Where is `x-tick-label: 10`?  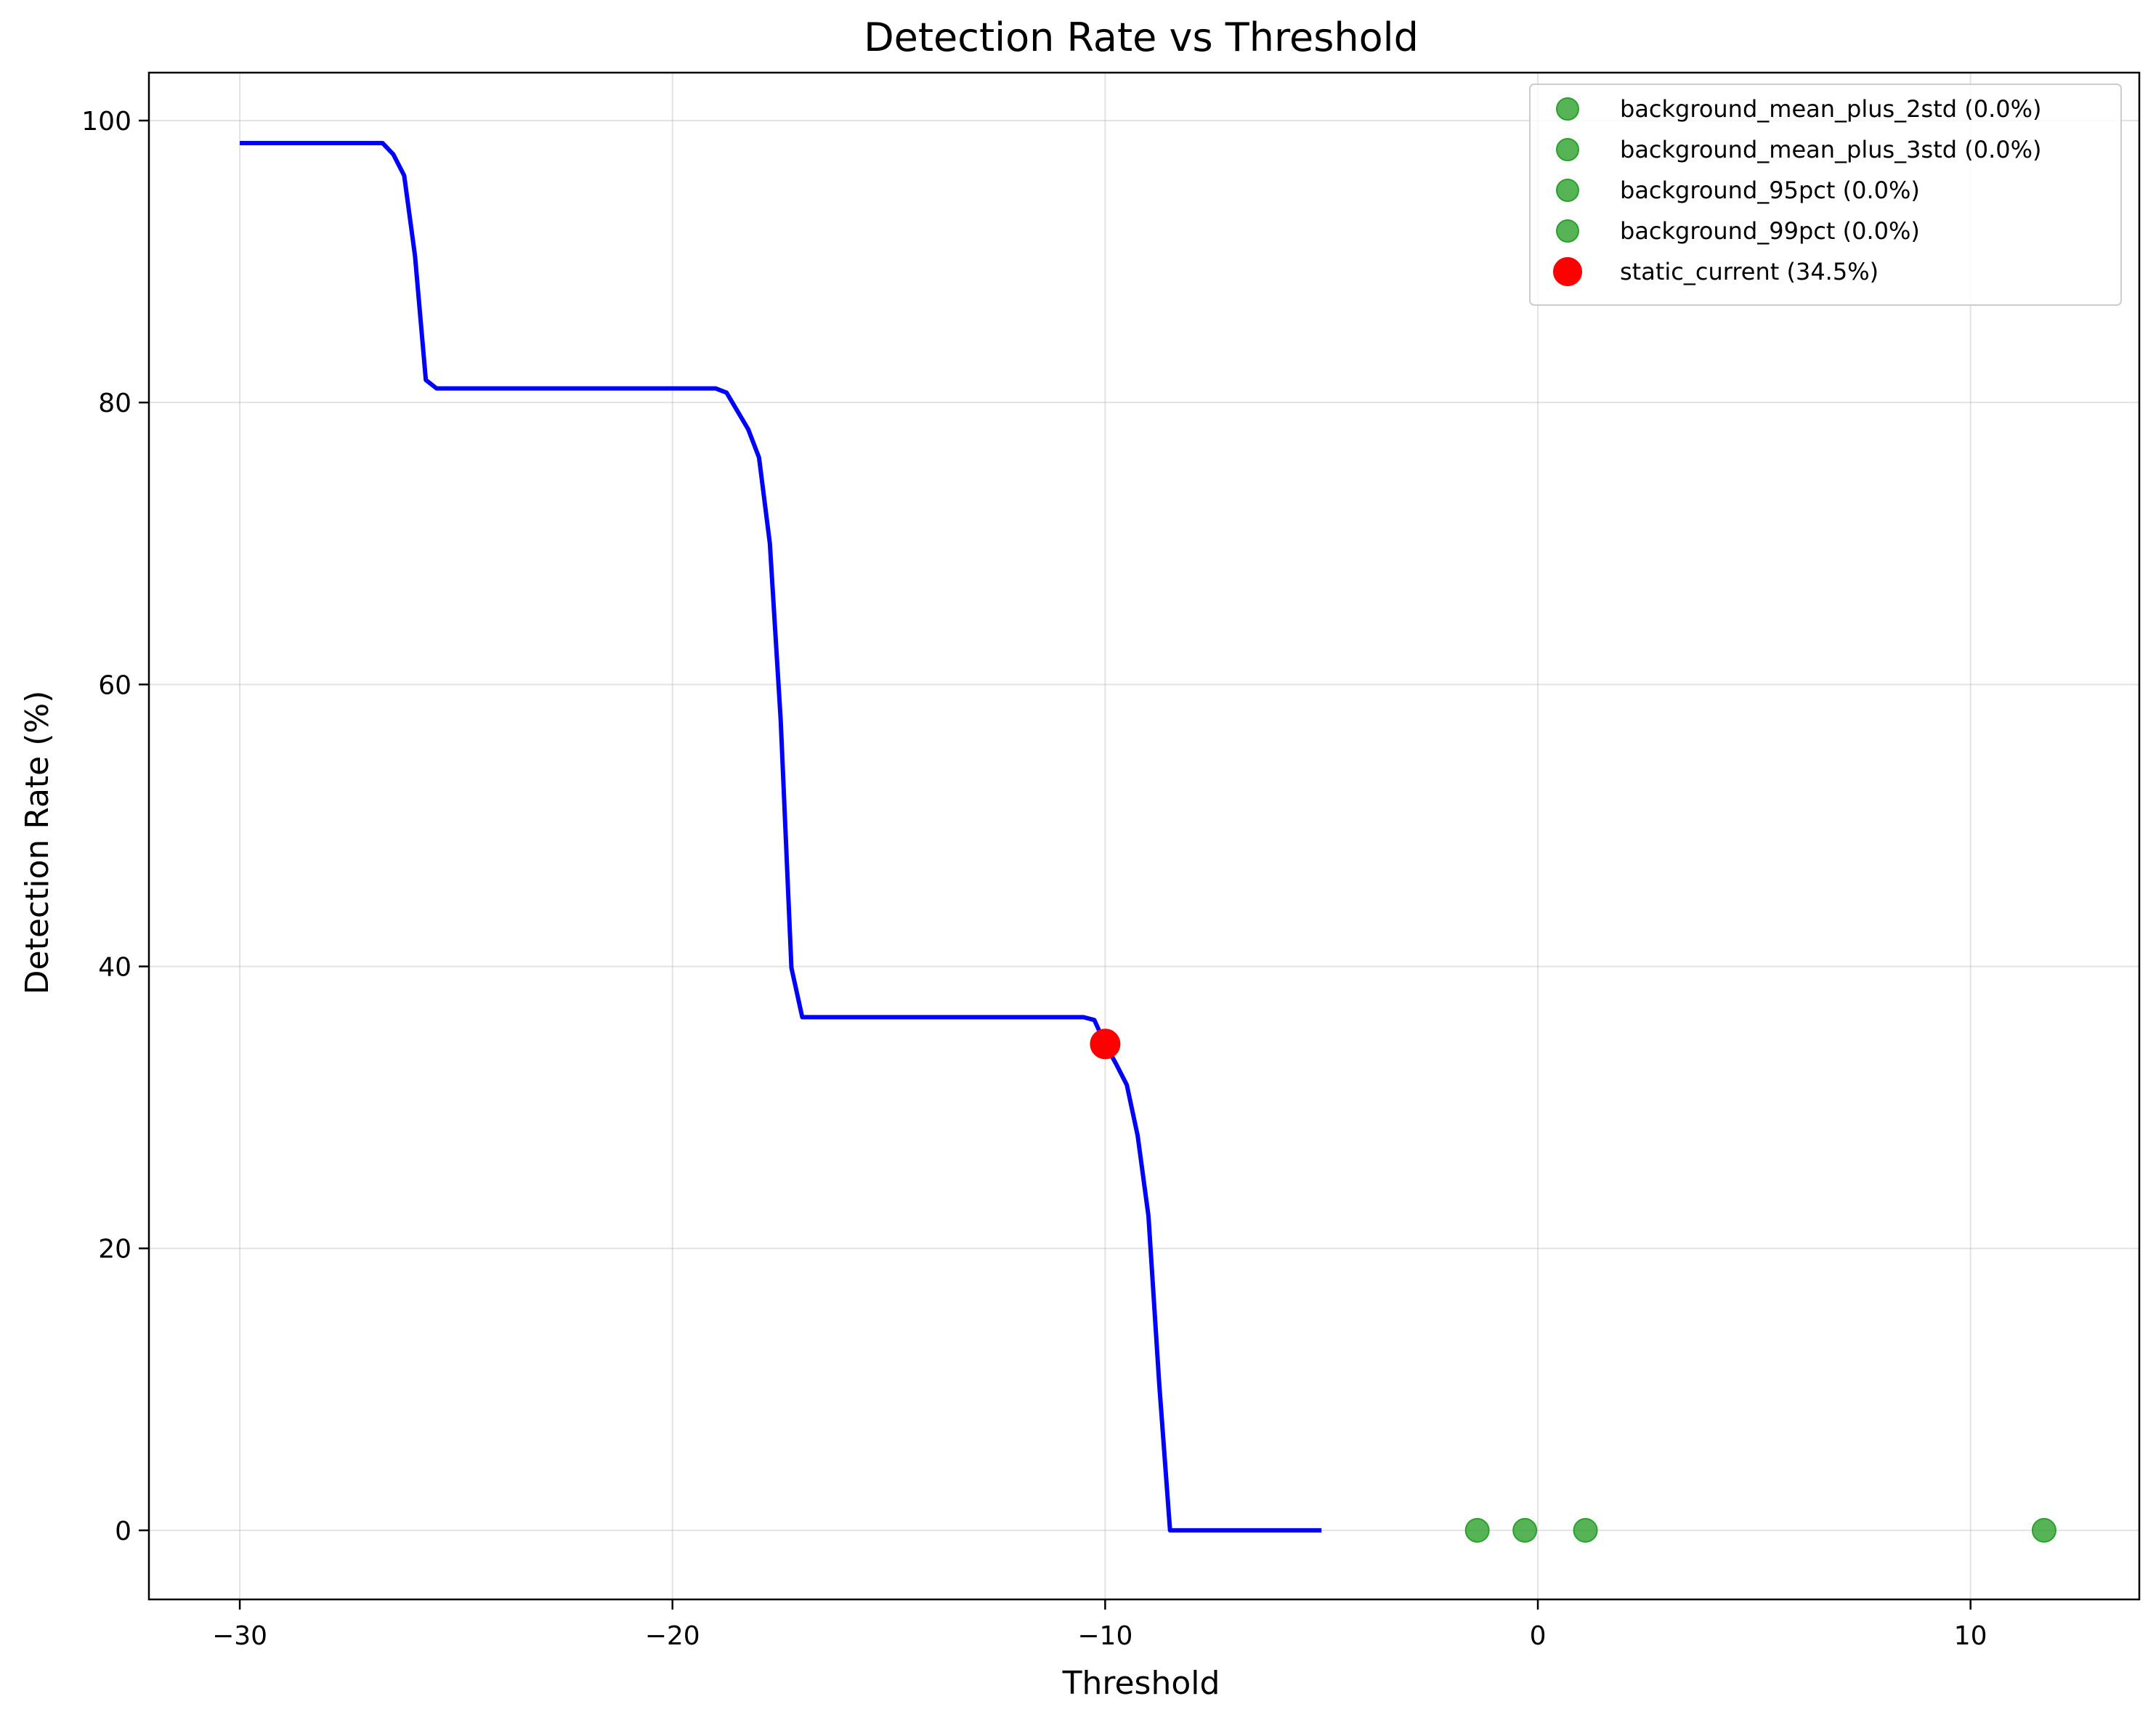 x-tick-label: 10 is located at coordinates (1970, 1636).